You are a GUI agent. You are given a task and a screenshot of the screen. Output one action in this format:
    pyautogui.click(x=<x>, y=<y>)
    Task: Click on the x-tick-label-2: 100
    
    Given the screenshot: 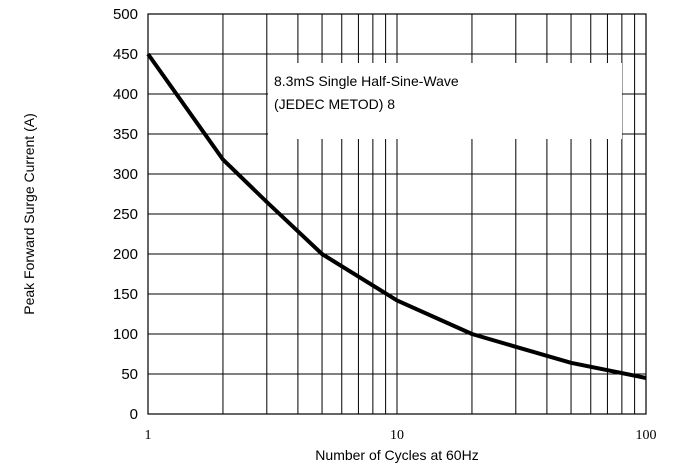 What is the action you would take?
    pyautogui.click(x=646, y=435)
    